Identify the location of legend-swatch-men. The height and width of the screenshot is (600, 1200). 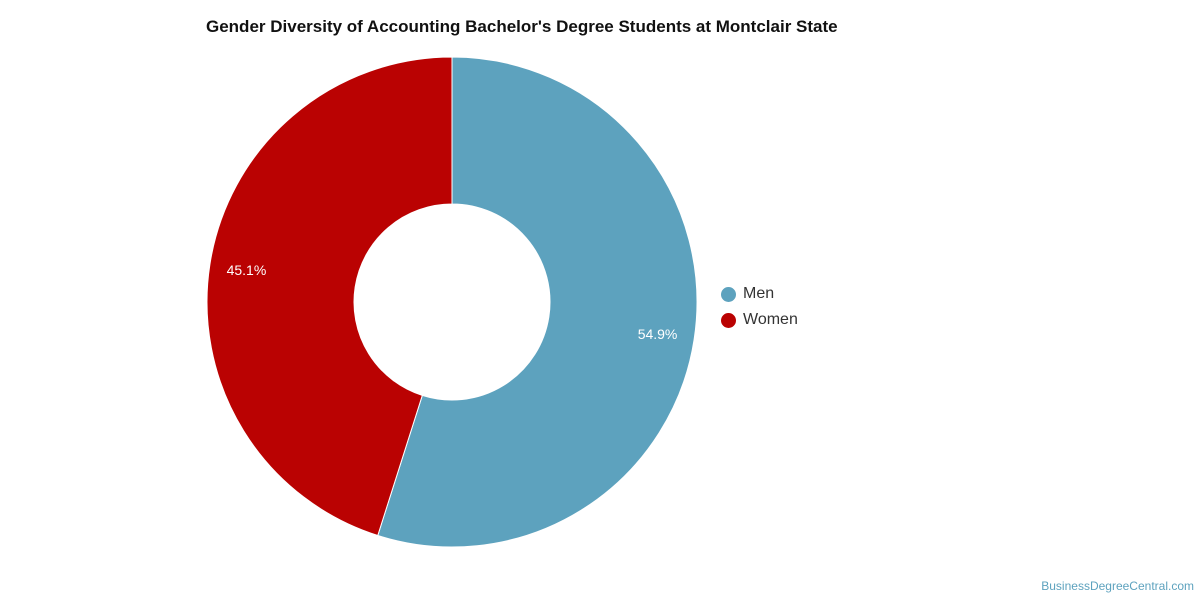
(728, 294).